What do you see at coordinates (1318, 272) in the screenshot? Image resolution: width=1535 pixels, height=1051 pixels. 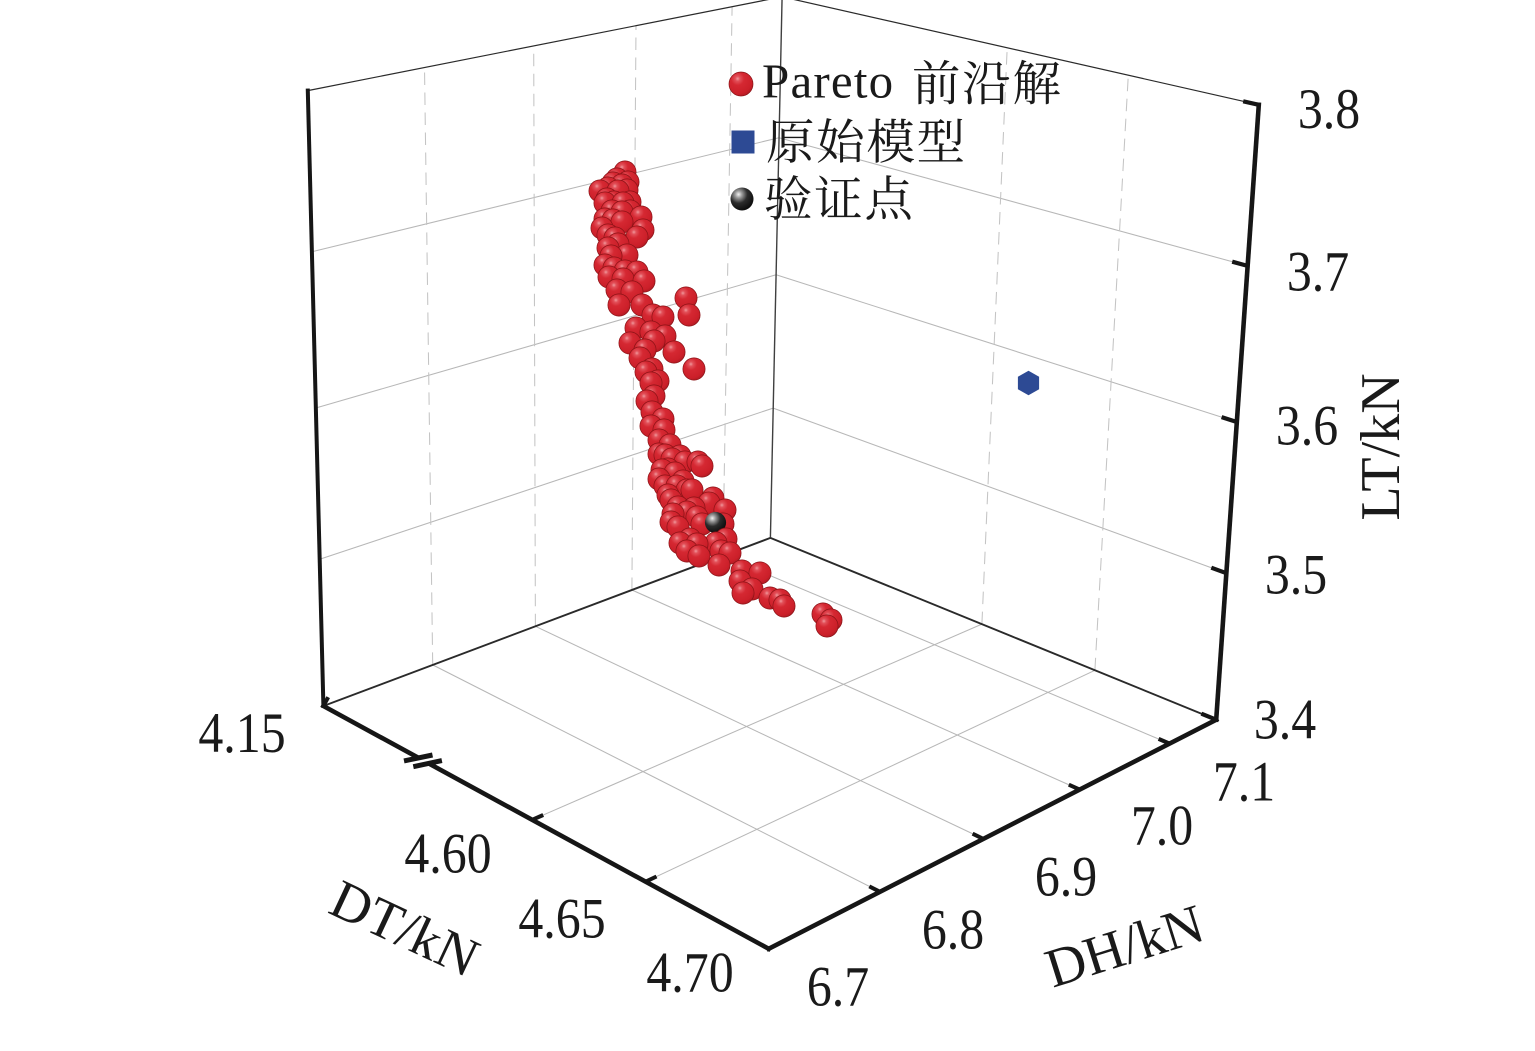 I see `svg-text: 3.7` at bounding box center [1318, 272].